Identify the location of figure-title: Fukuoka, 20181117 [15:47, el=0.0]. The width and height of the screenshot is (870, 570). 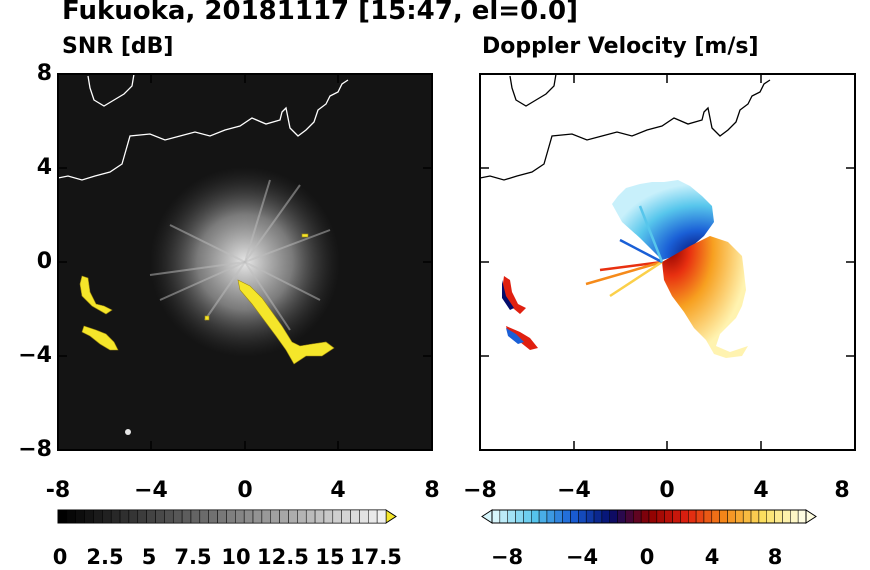
(320, 13).